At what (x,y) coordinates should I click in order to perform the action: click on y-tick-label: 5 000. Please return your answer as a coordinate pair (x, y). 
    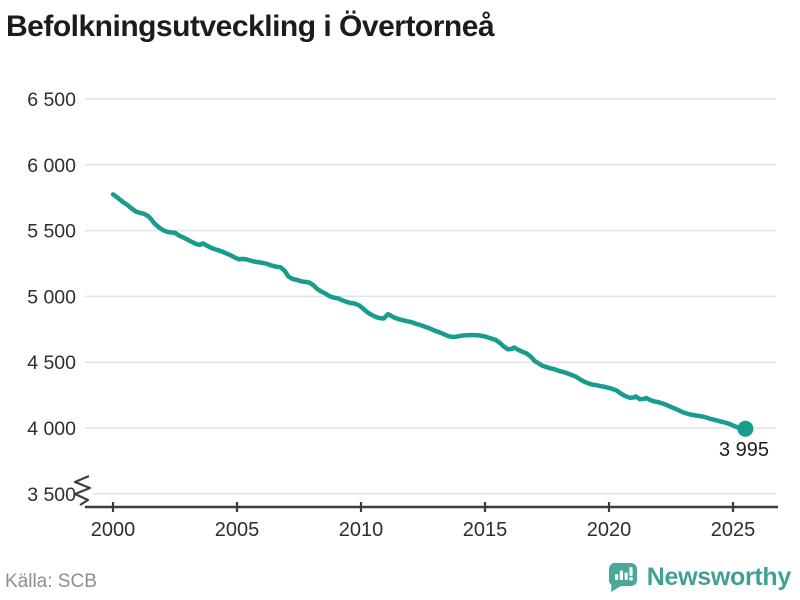
    Looking at the image, I should click on (51, 297).